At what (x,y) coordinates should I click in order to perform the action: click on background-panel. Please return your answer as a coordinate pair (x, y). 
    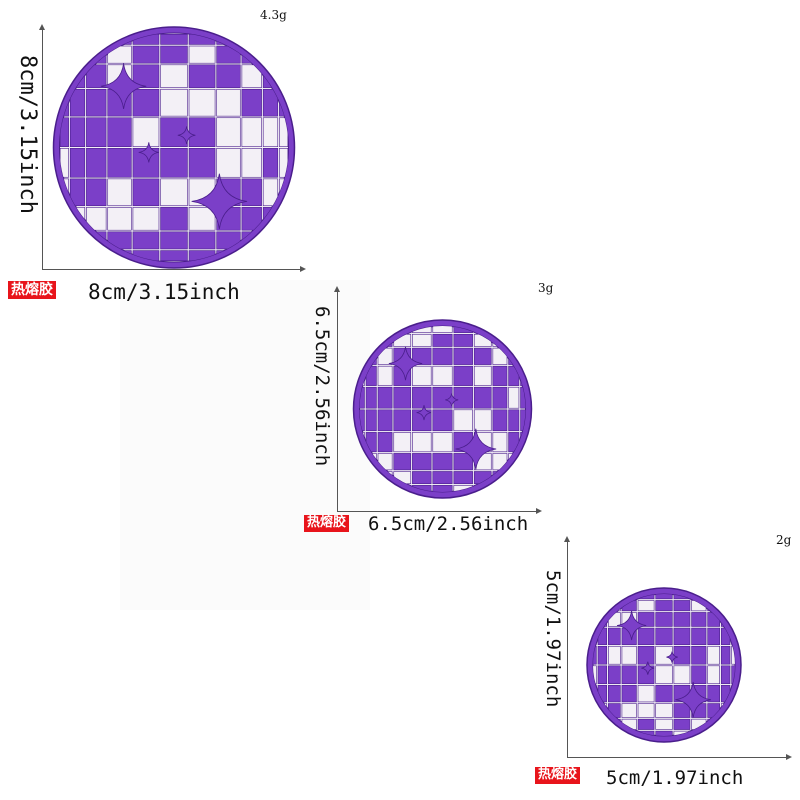
    Looking at the image, I should click on (245, 445).